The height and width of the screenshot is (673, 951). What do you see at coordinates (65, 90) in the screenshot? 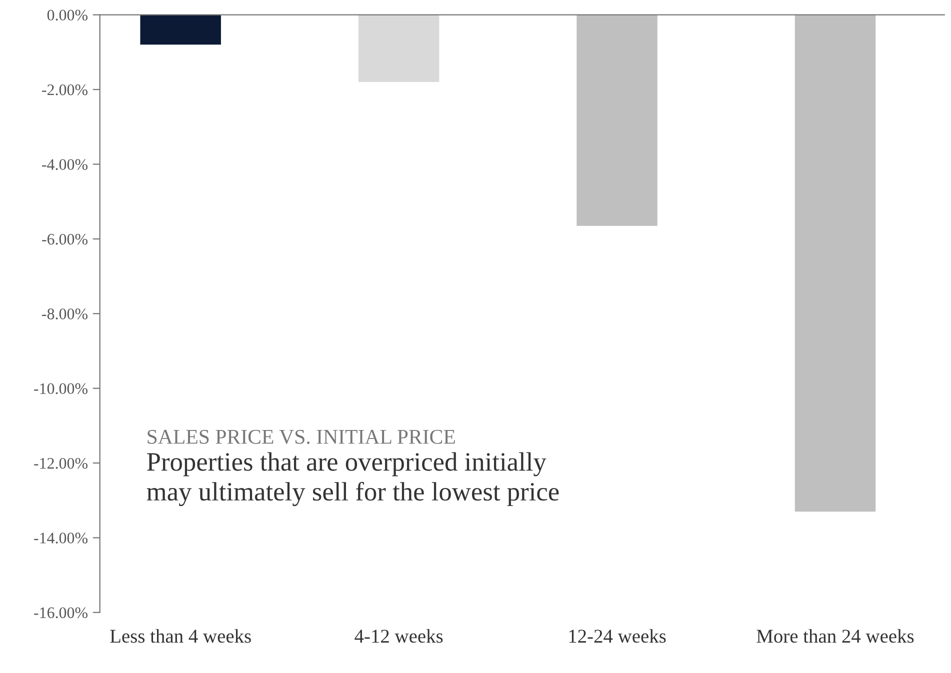
I see `y-tick-label: -2.00%` at bounding box center [65, 90].